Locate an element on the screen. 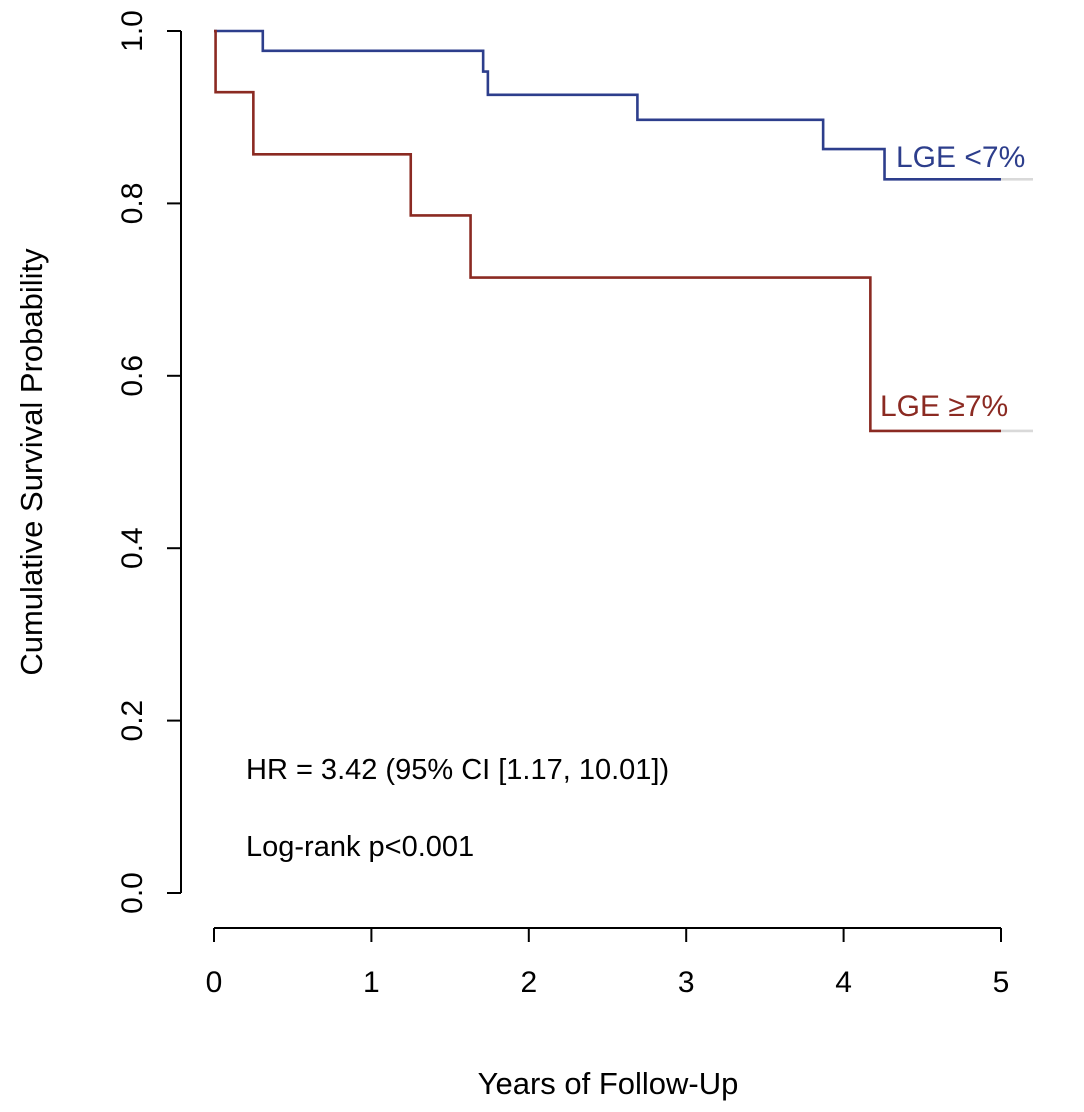 Image resolution: width=1084 pixels, height=1112 pixels. x-tick-label: 4 is located at coordinates (843, 982).